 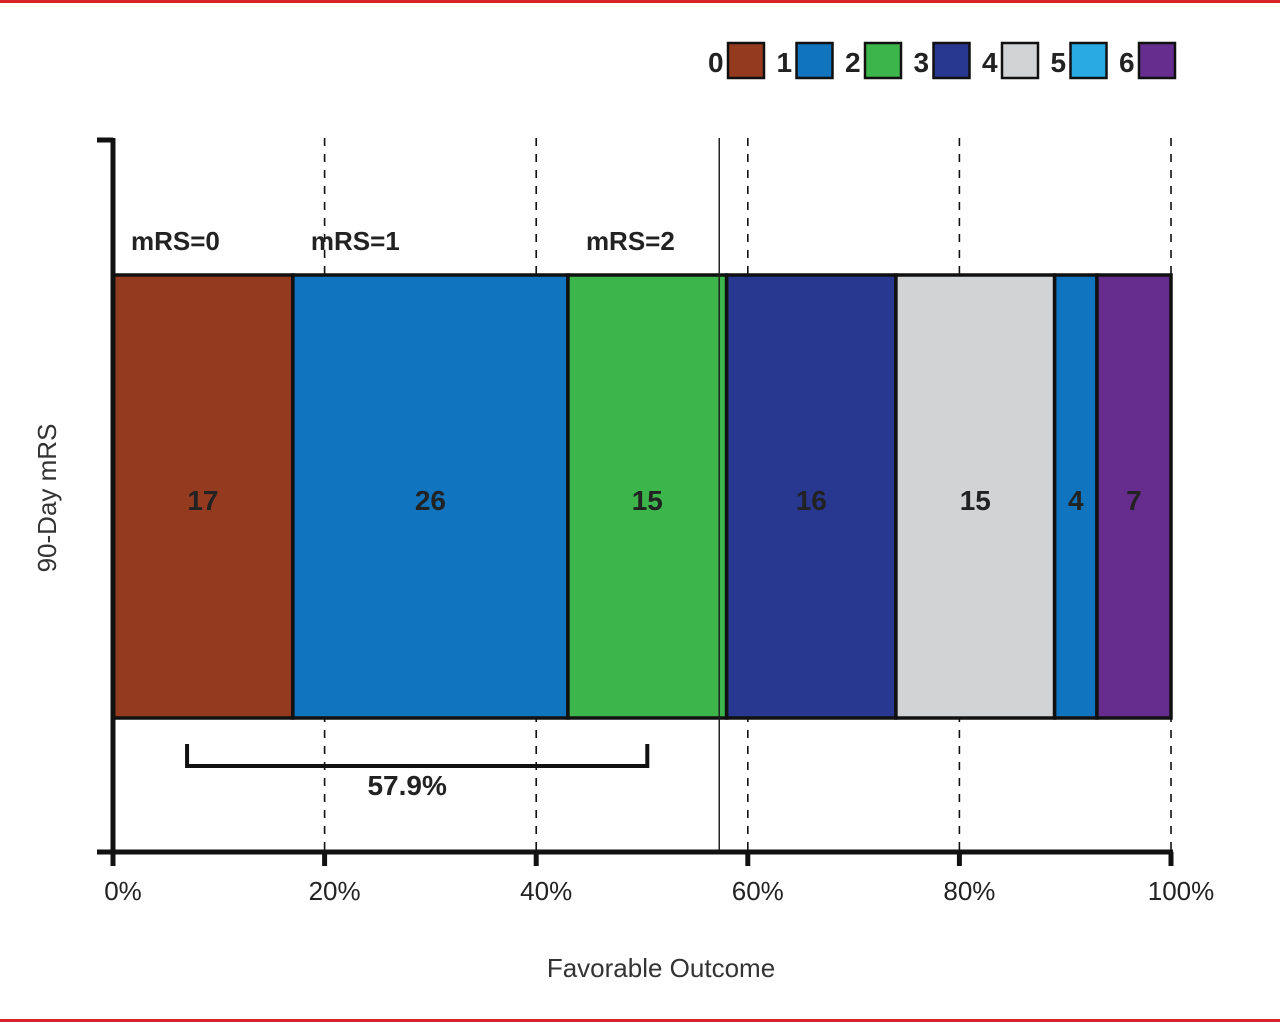 What do you see at coordinates (430, 500) in the screenshot?
I see `segment-label-mrs-1: 26` at bounding box center [430, 500].